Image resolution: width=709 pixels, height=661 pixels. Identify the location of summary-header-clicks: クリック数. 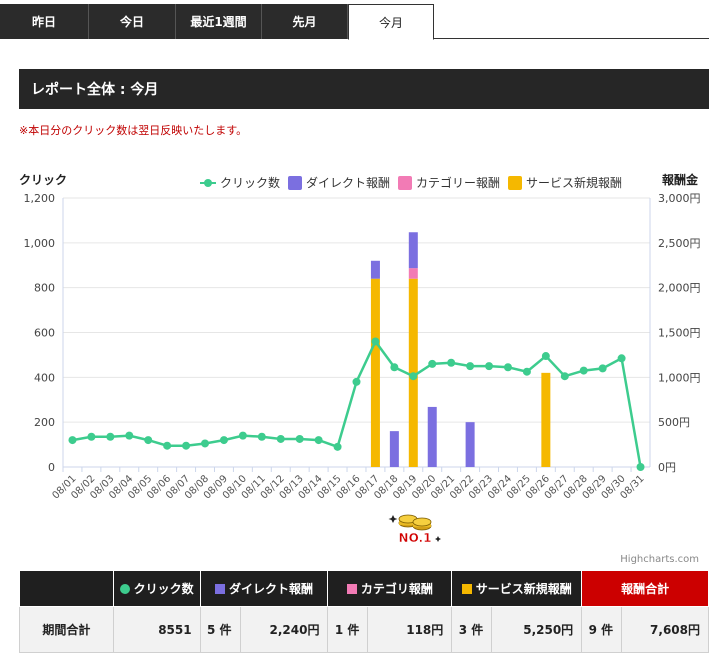
(156, 588).